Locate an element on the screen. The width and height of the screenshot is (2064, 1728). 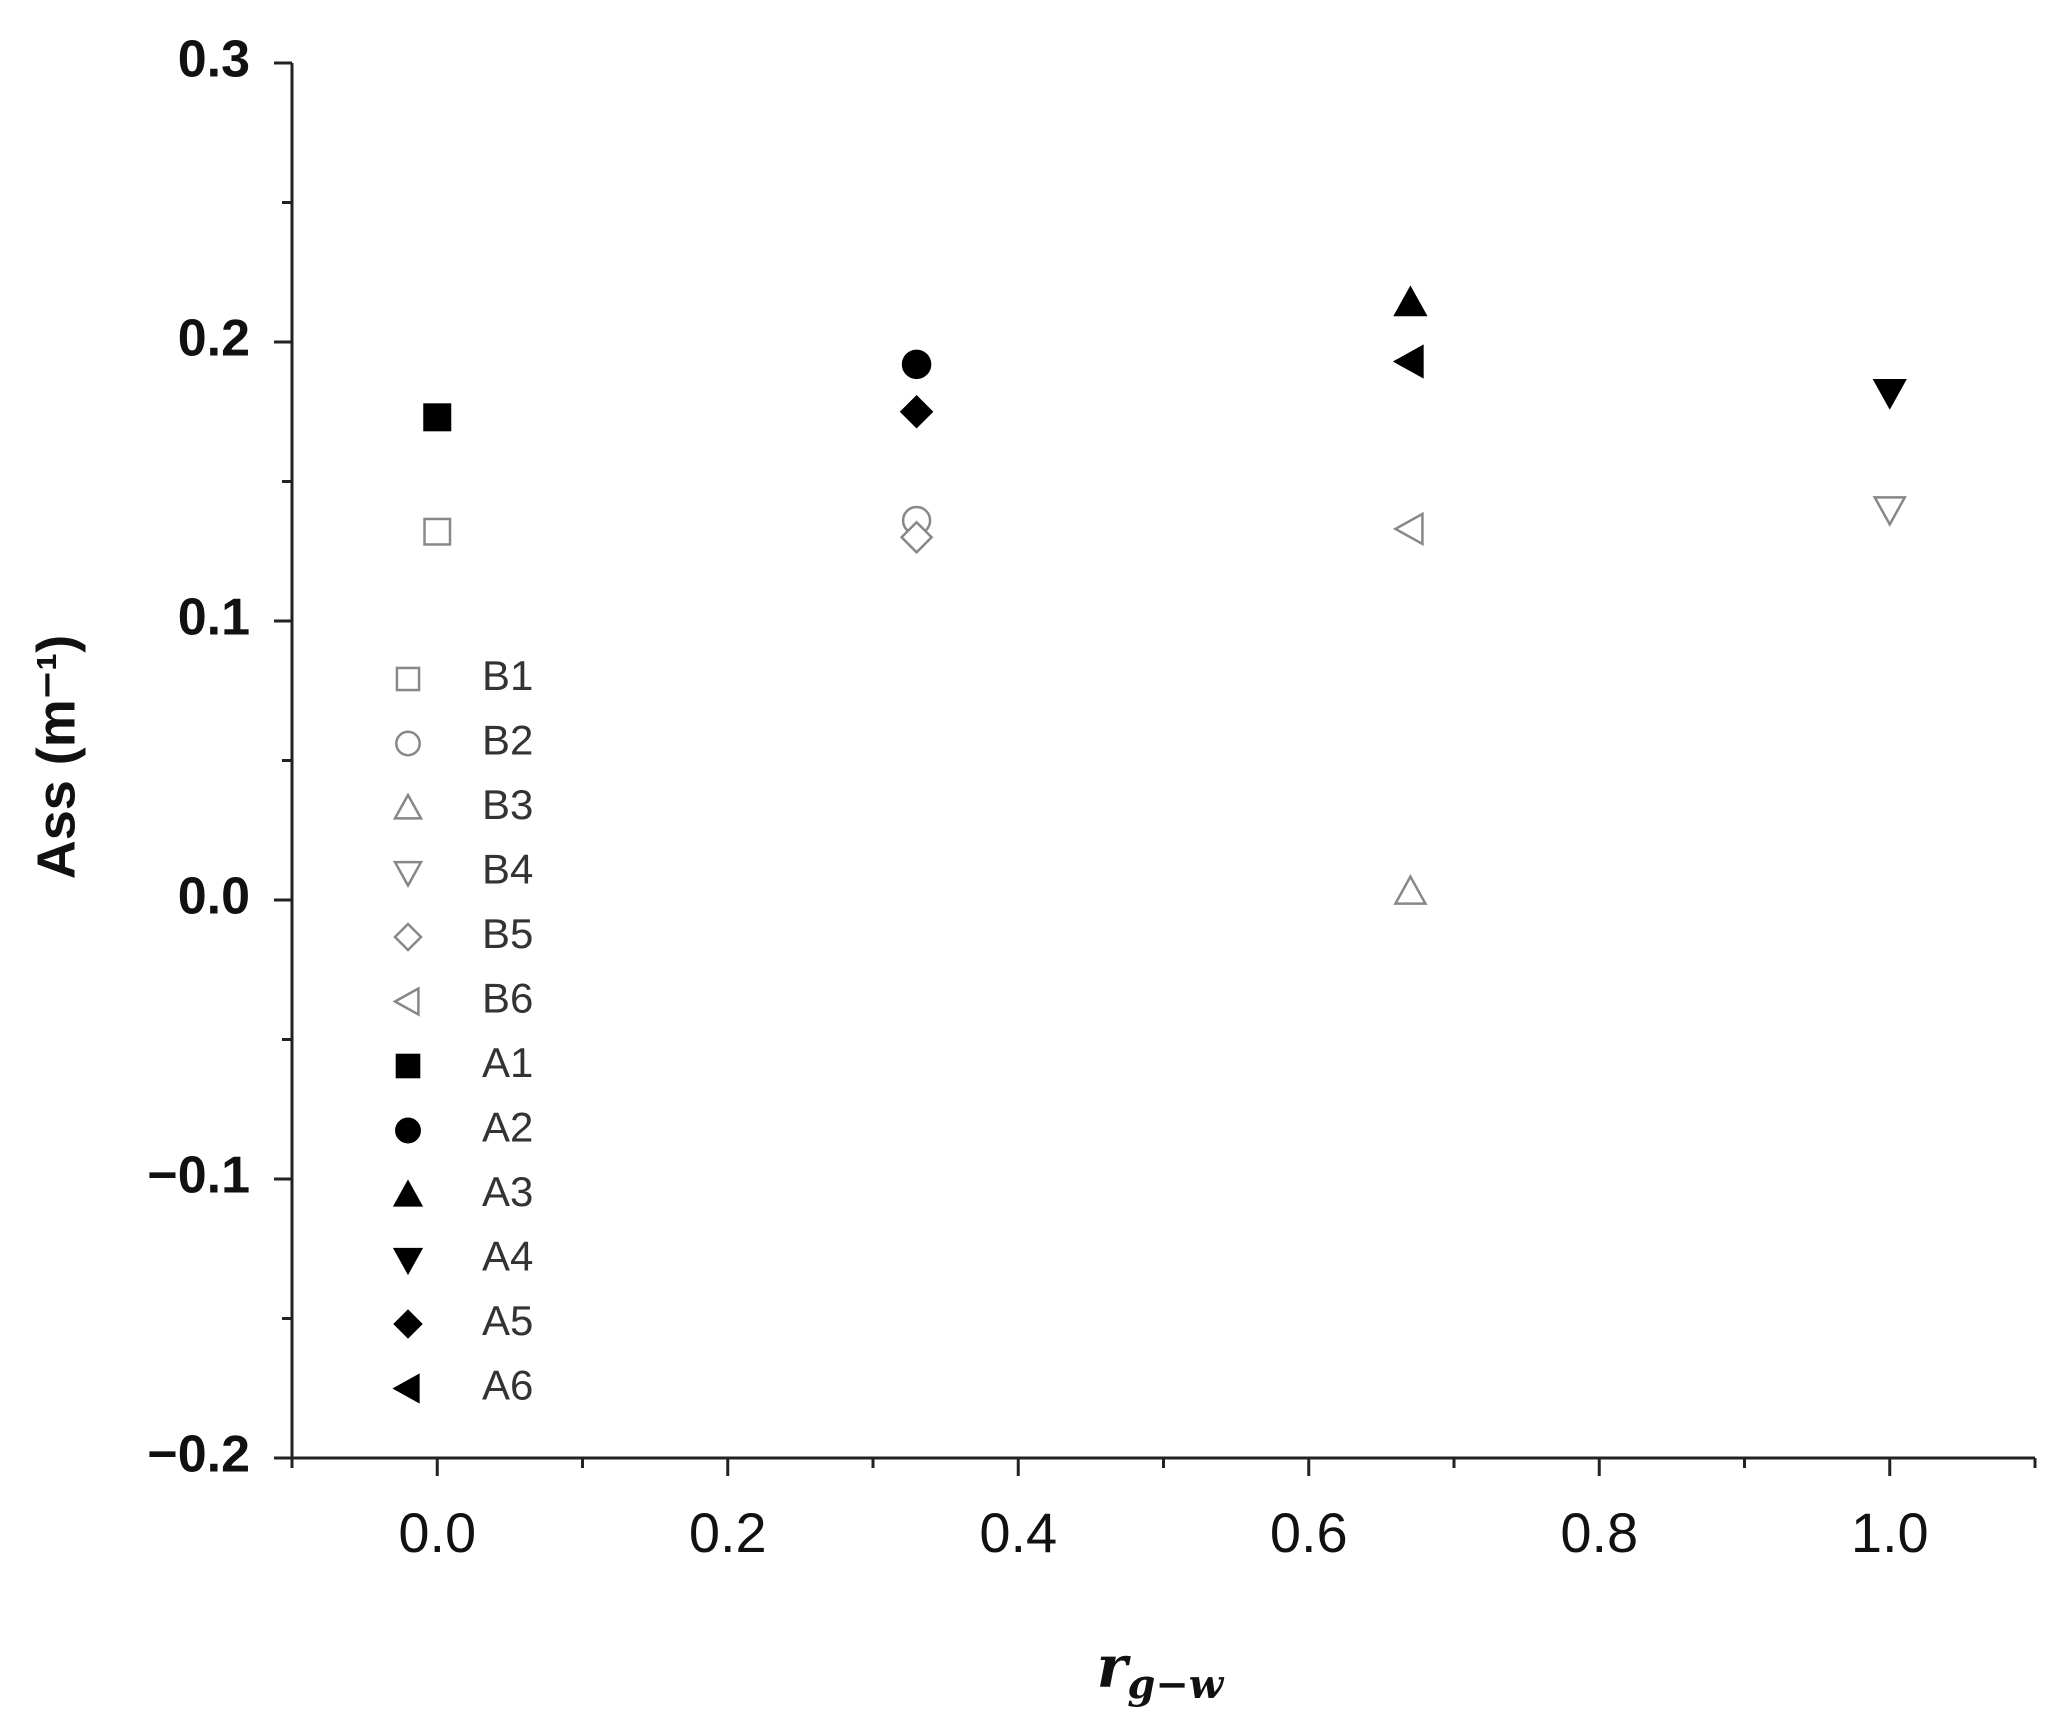
legend-label: B4 is located at coordinates (507, 869).